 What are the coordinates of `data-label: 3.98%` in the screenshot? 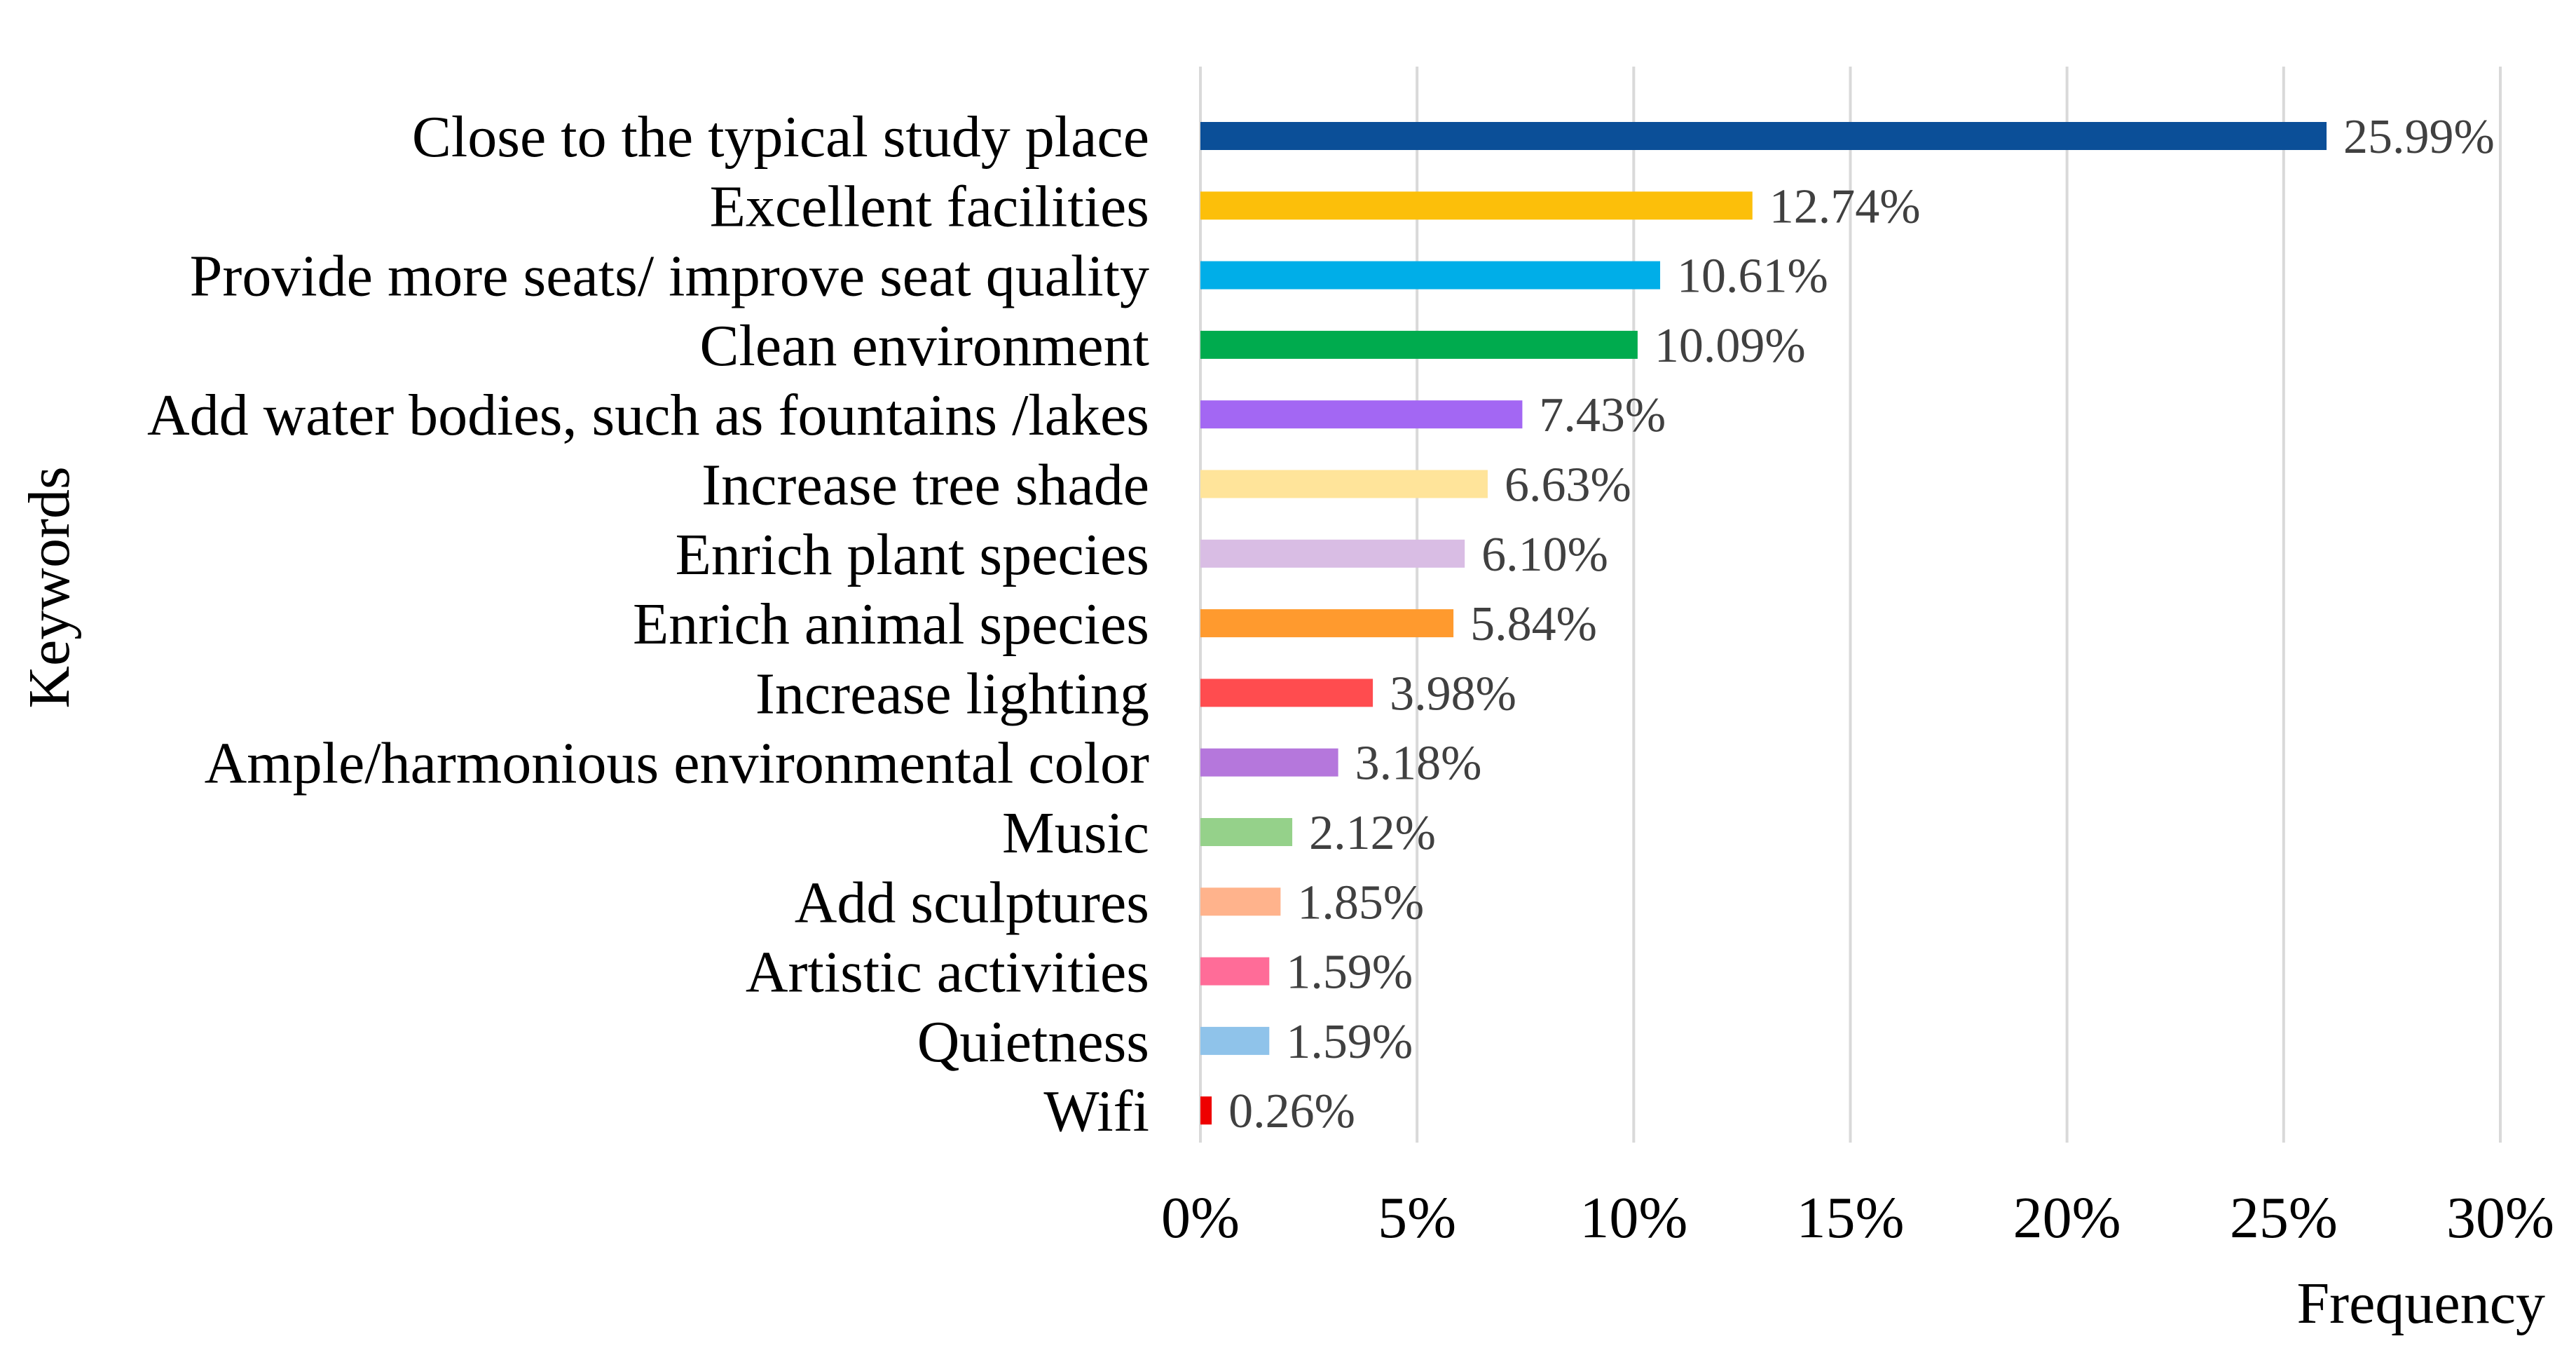 It's located at (1453, 694).